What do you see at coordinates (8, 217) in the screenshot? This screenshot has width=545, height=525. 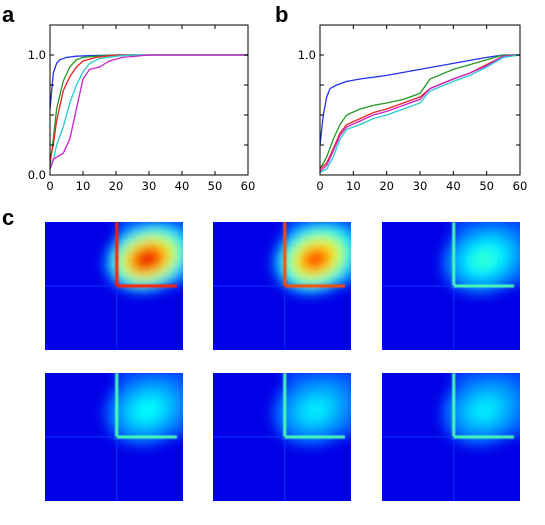 I see `panel-label-c: c` at bounding box center [8, 217].